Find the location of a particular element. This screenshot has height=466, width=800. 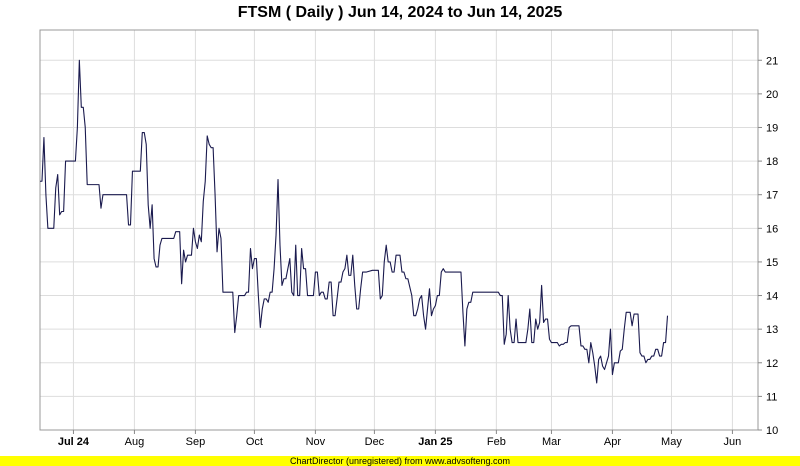

y-tick-label: 11 is located at coordinates (771, 397).